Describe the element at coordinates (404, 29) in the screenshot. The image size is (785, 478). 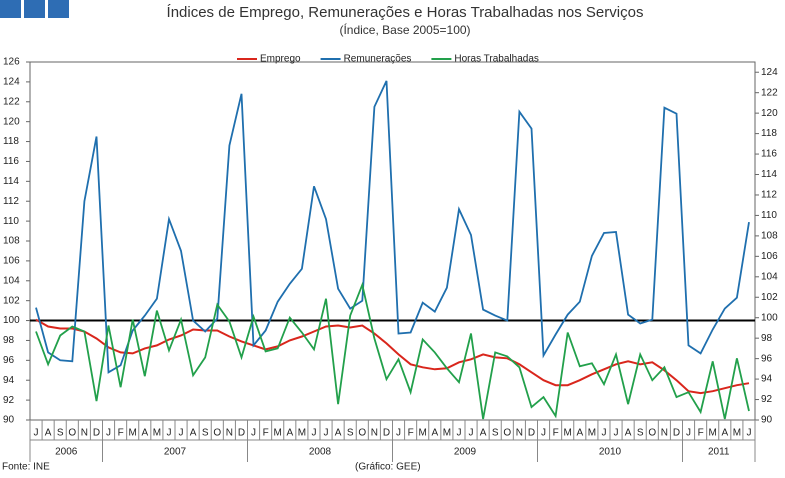
I see `chart-subtitle: (Índice, Base 2005=100)` at that location.